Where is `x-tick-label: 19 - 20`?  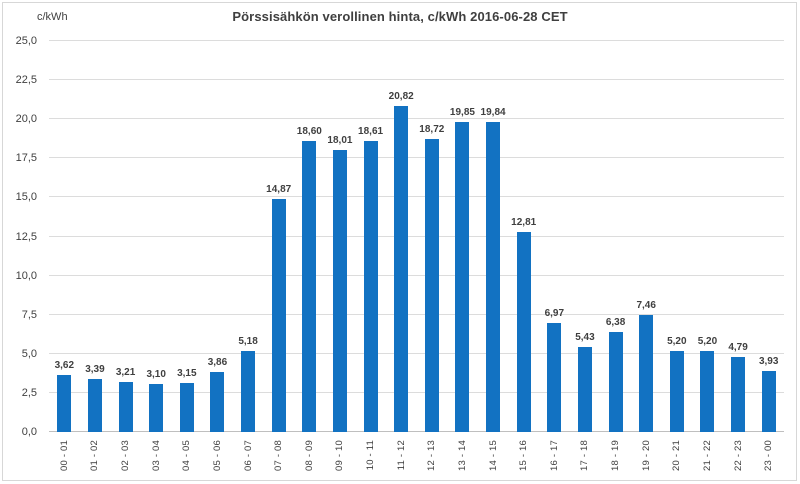
x-tick-label: 19 - 20 is located at coordinates (646, 455).